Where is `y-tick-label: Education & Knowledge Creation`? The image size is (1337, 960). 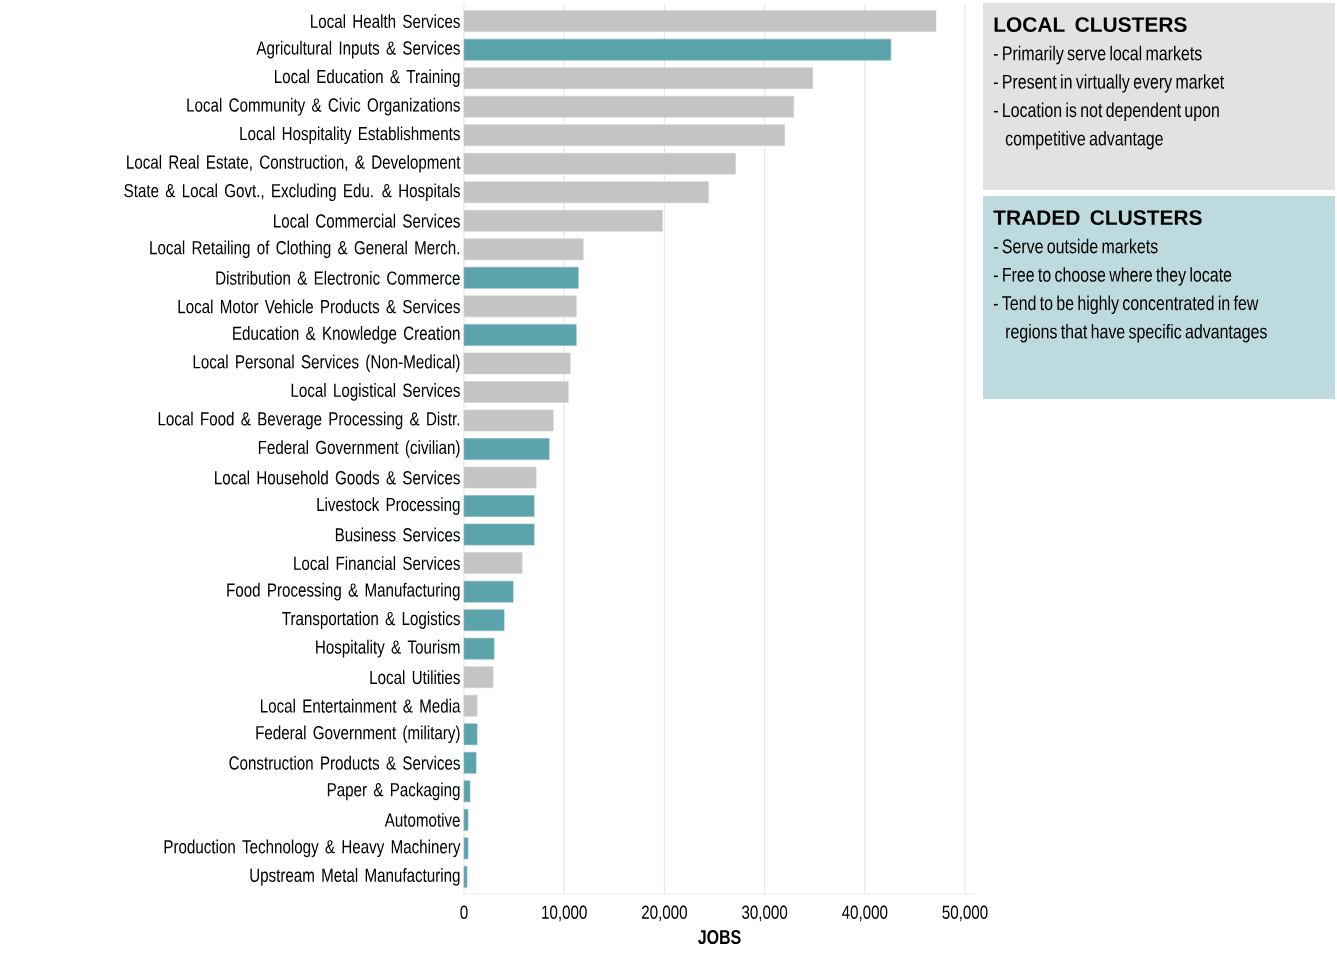 y-tick-label: Education & Knowledge Creation is located at coordinates (346, 335).